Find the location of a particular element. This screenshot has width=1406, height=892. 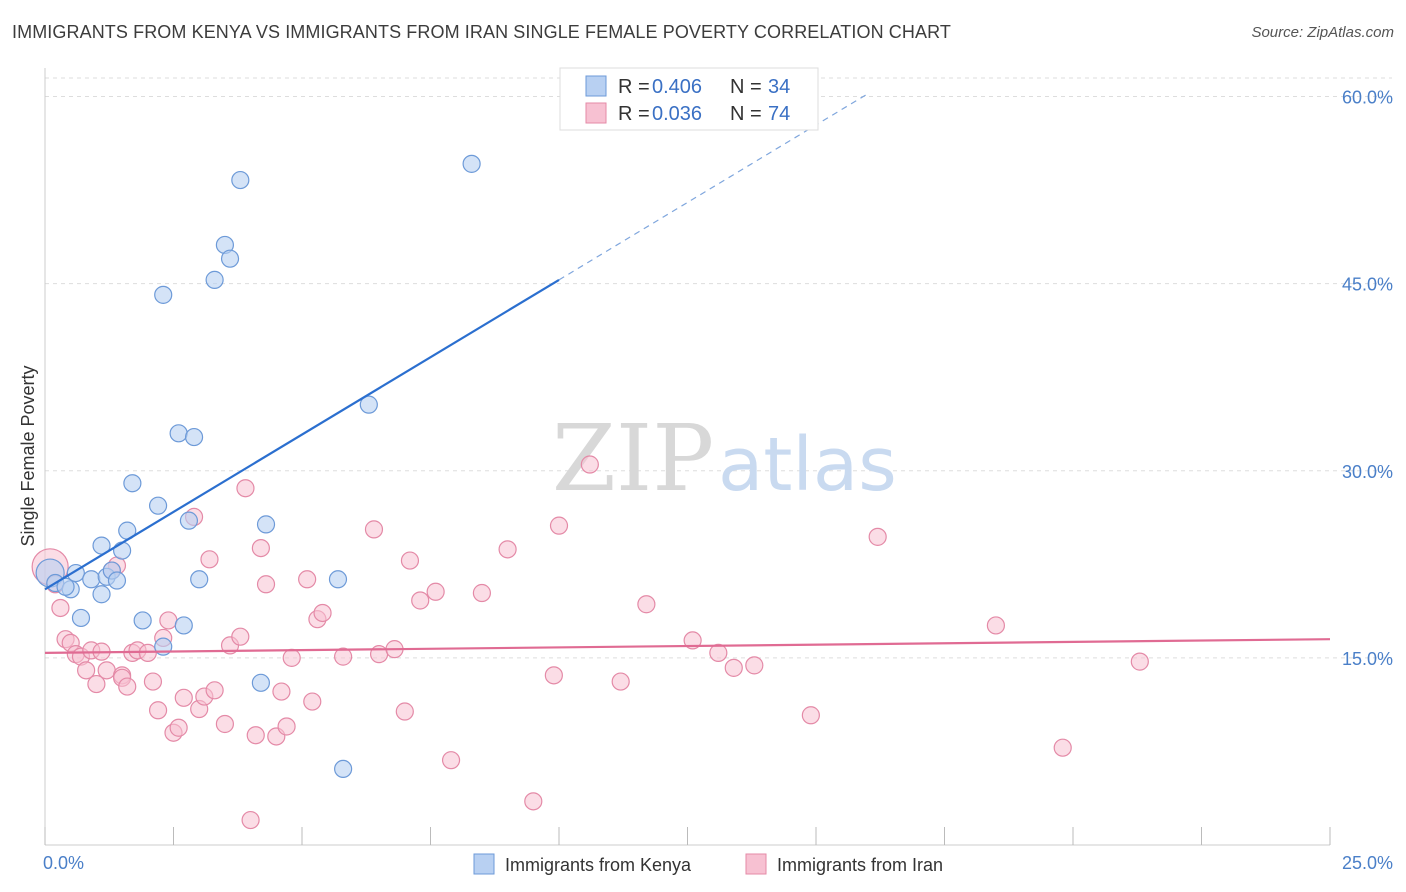

legend-n-value-kenya: 34 is located at coordinates (779, 87).